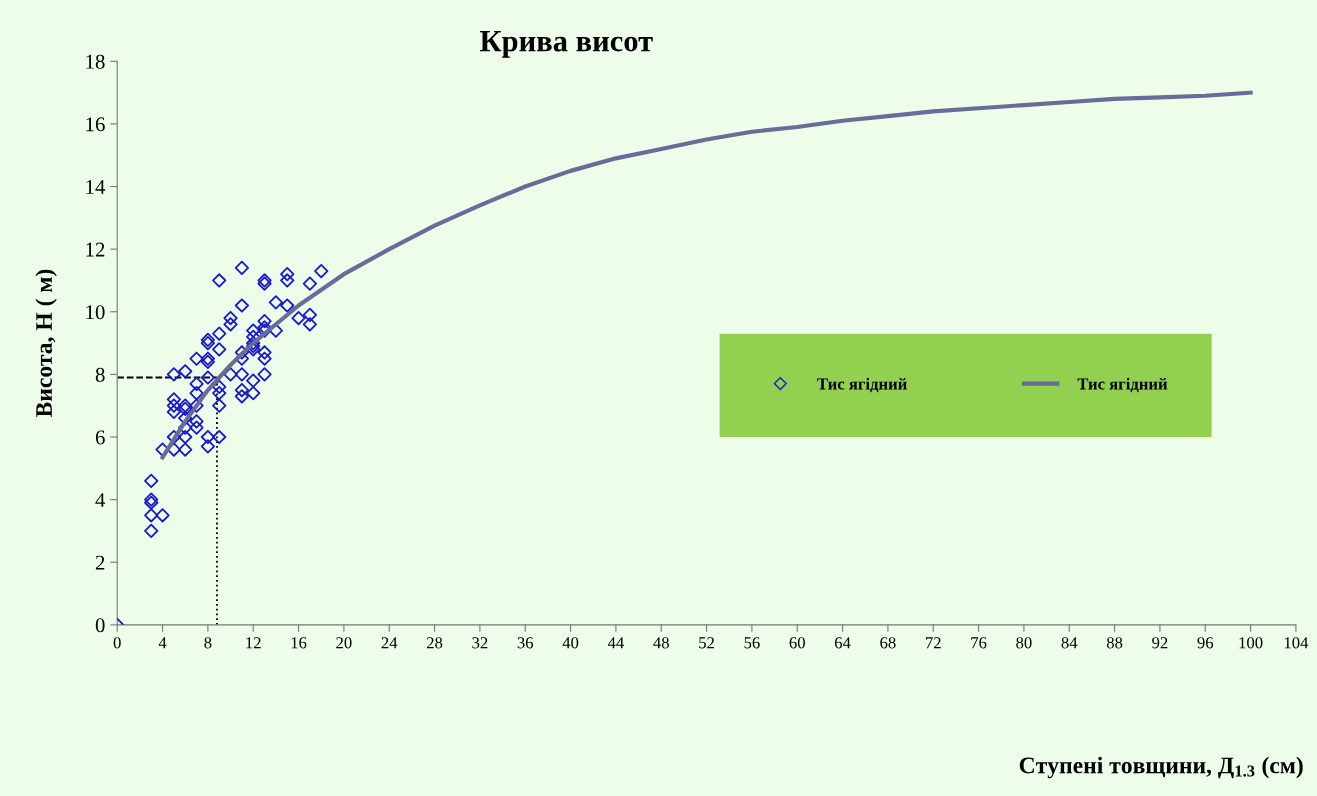 The height and width of the screenshot is (796, 1317). Describe the element at coordinates (1024, 643) in the screenshot. I see `x-tick-label: 80` at that location.